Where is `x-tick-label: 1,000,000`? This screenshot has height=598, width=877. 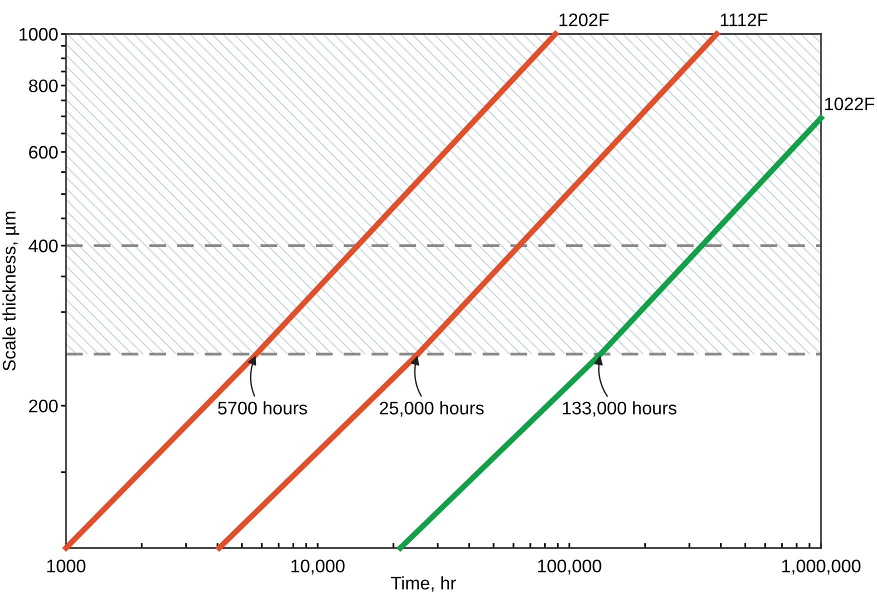
x-tick-label: 1,000,000 is located at coordinates (821, 567).